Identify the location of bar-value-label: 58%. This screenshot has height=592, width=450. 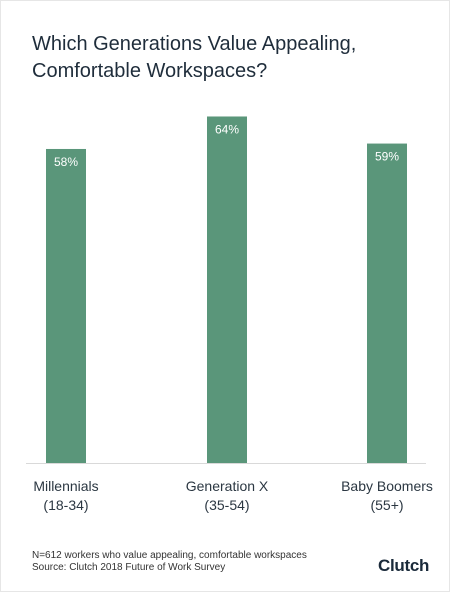
(66, 162).